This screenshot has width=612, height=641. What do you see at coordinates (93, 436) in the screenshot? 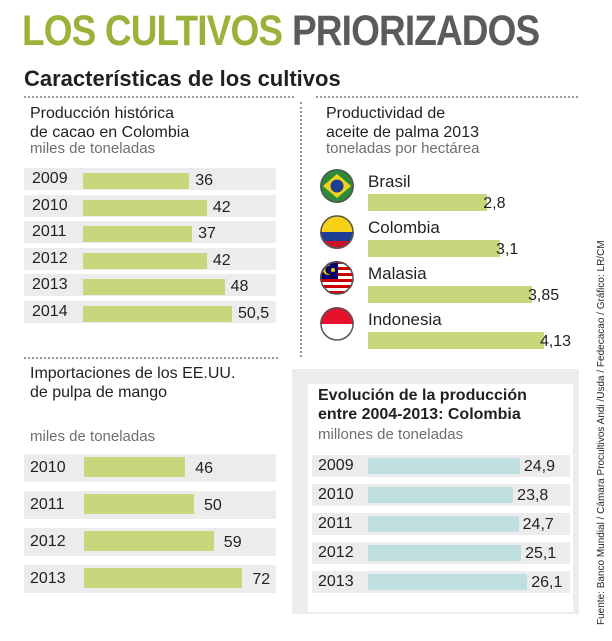
I see `mango-chart-unit: miles de toneladas` at bounding box center [93, 436].